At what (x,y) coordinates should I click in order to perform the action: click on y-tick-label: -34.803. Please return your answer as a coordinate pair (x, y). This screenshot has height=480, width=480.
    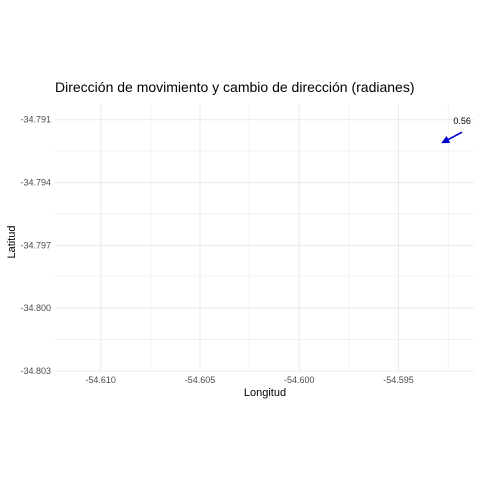
    Looking at the image, I should click on (35, 371).